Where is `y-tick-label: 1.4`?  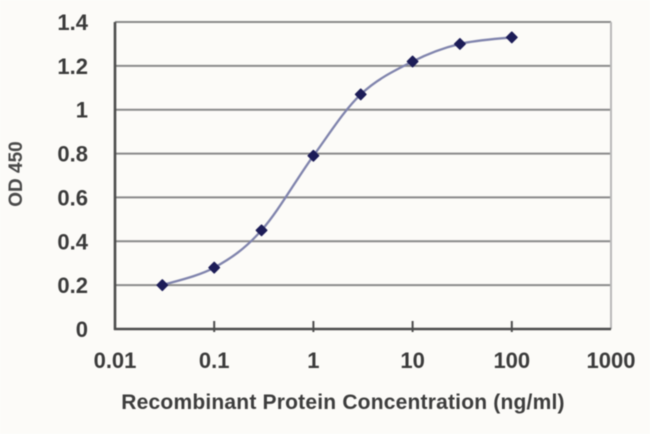 y-tick-label: 1.4 is located at coordinates (72, 22).